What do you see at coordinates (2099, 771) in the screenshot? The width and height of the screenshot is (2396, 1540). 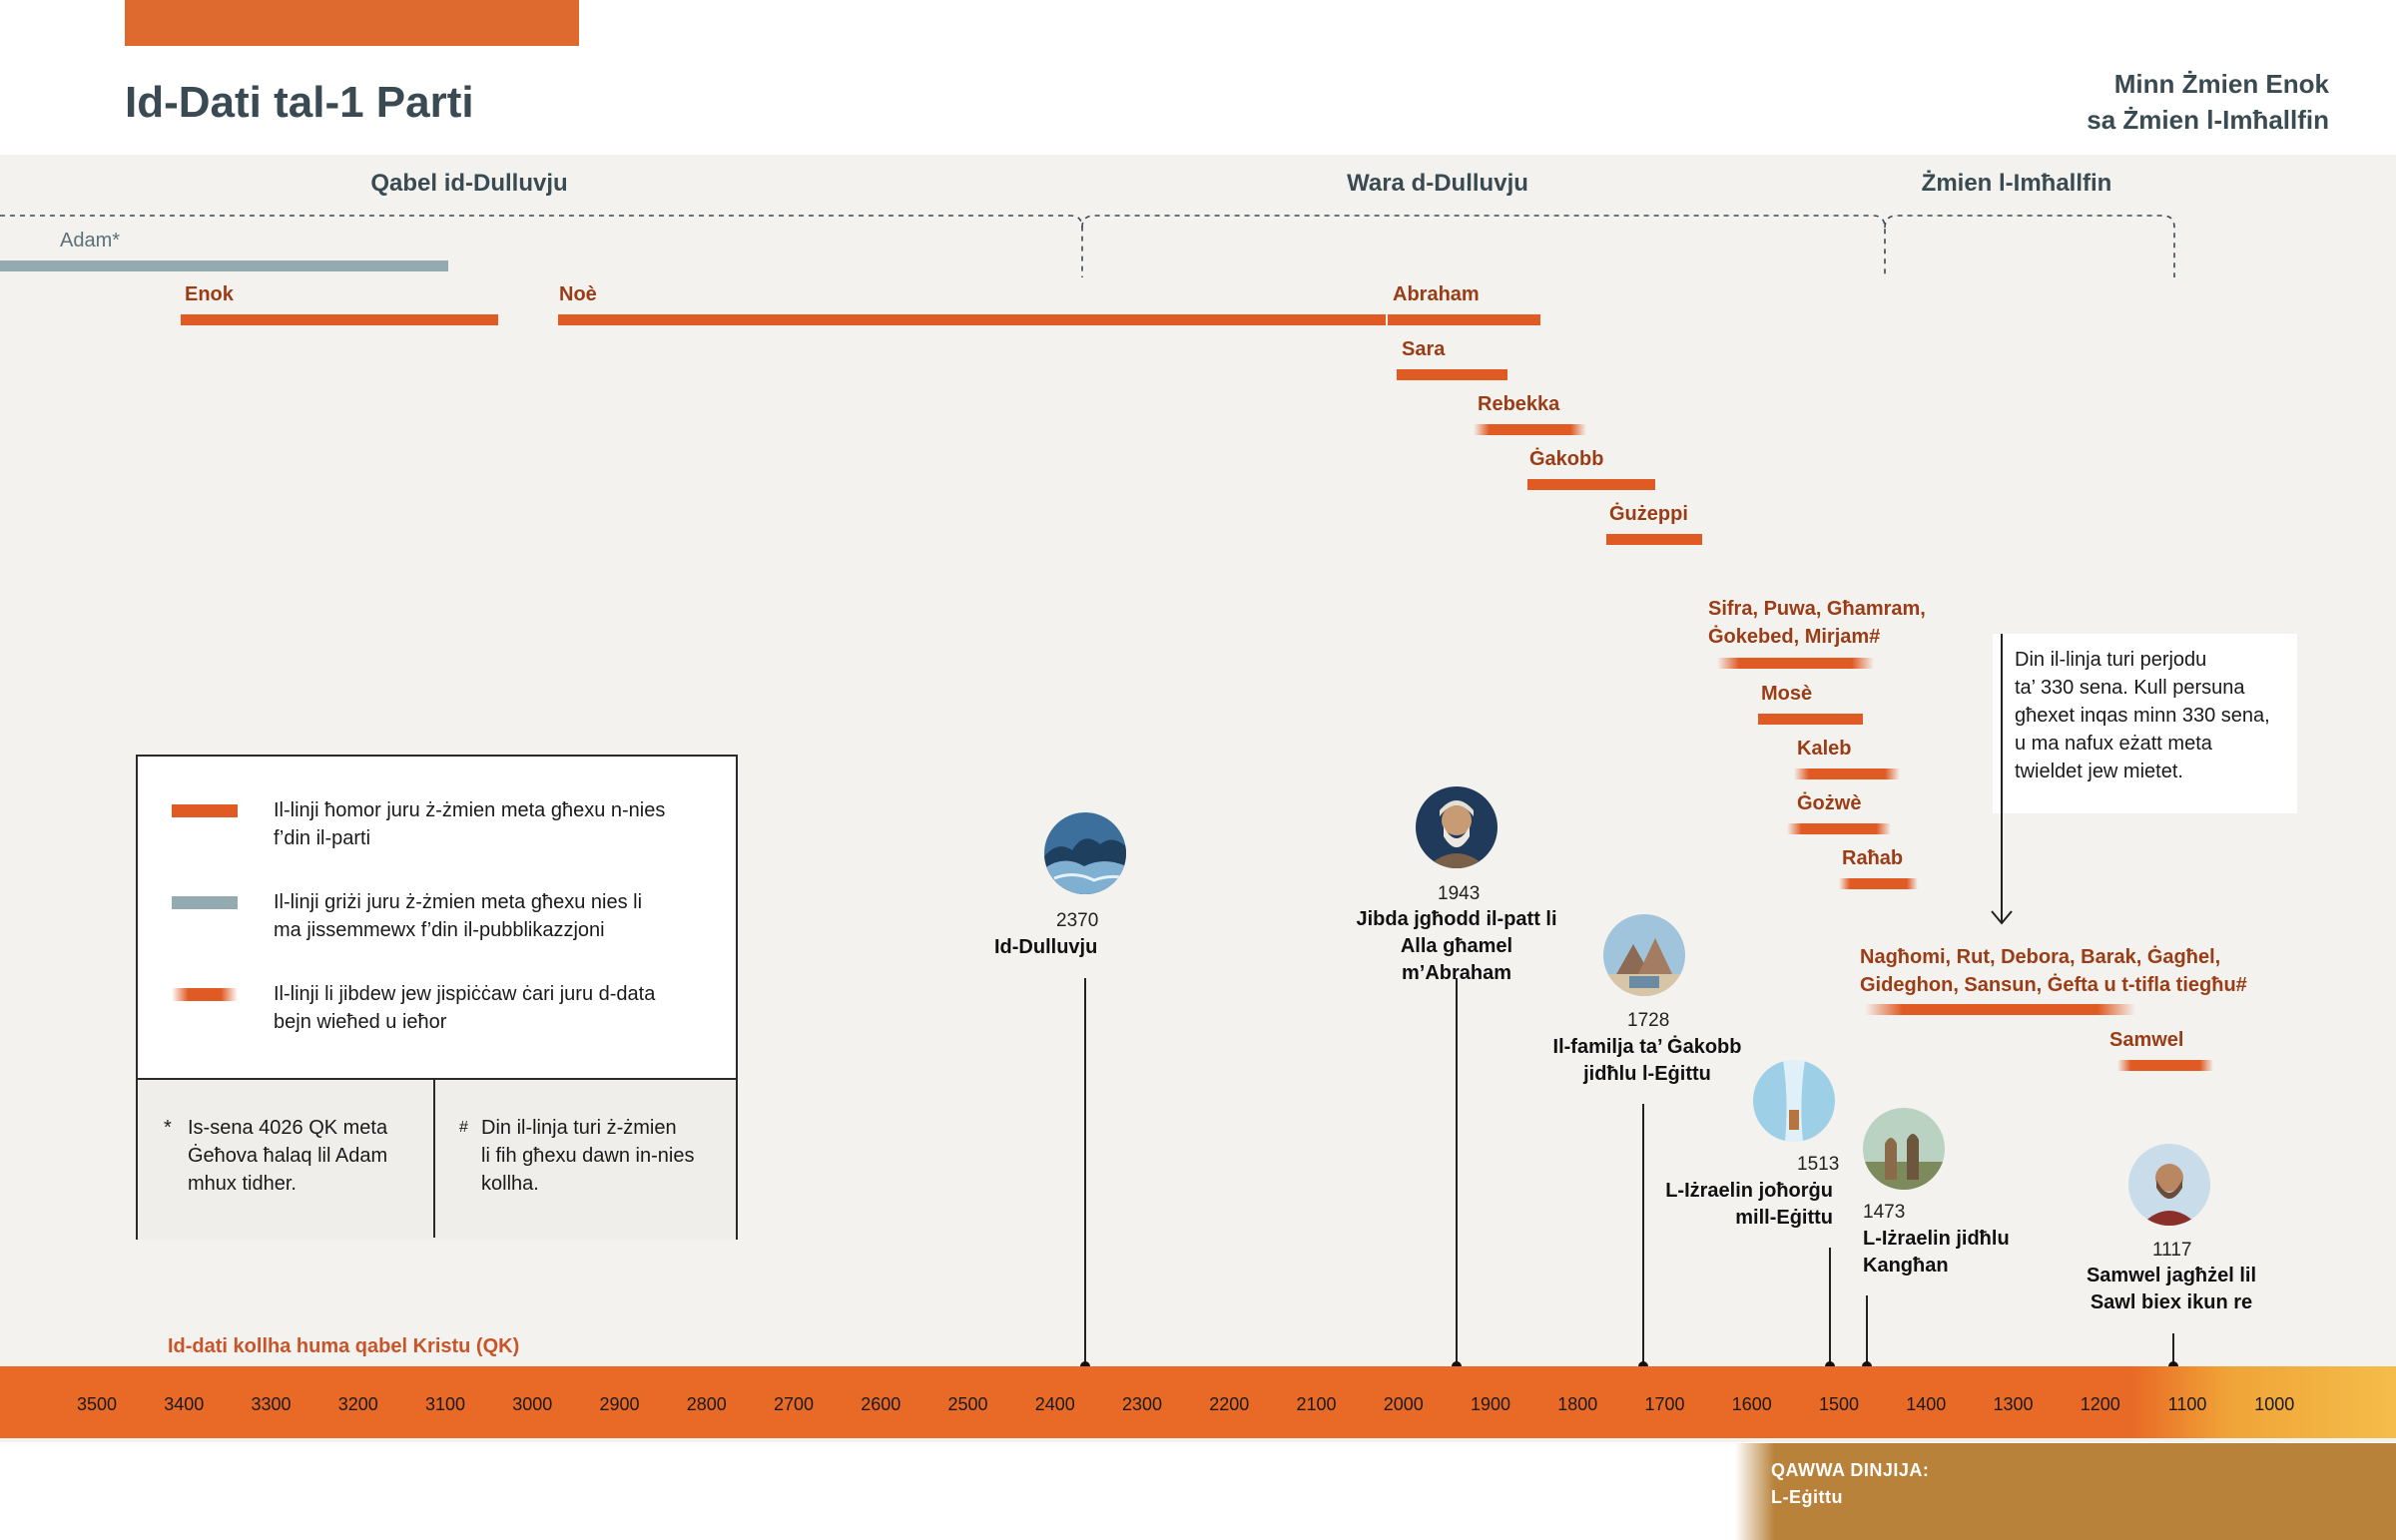 I see `callout-line5: twieldet jew mietet.` at bounding box center [2099, 771].